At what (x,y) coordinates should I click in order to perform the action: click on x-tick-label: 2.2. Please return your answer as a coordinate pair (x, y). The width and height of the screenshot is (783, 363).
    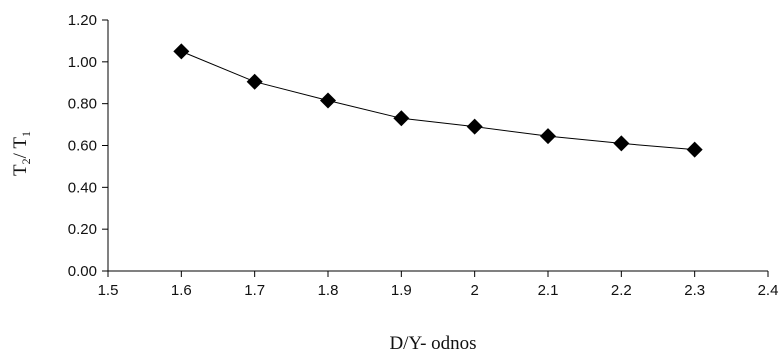
    Looking at the image, I should click on (621, 290).